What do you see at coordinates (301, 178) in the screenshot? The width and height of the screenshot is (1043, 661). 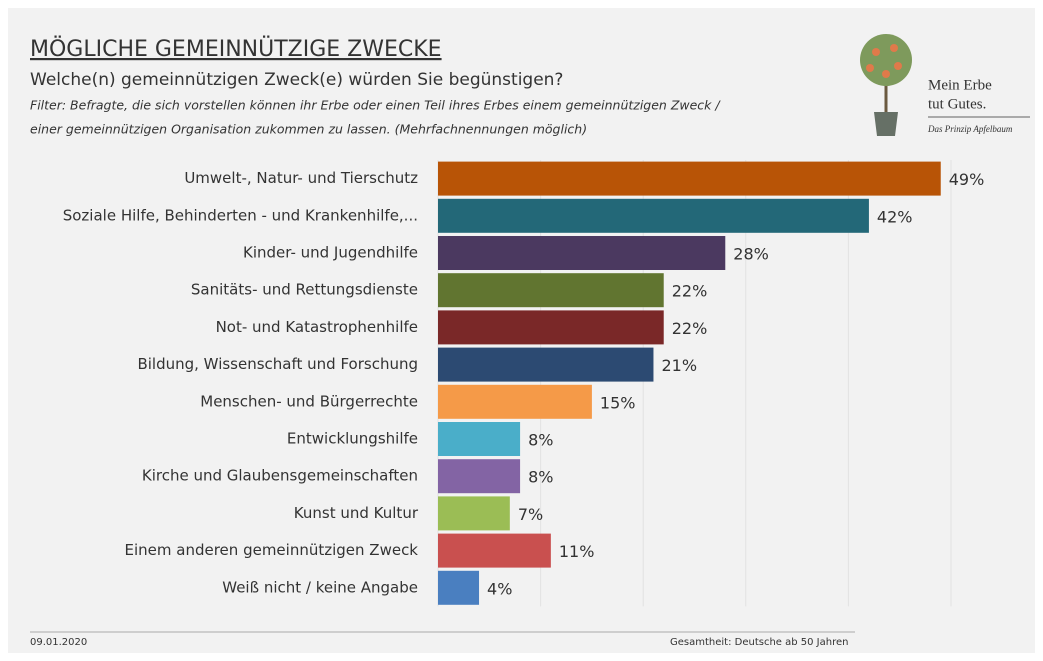 I see `category-label: Umwelt-, Natur- und Tierschutz` at bounding box center [301, 178].